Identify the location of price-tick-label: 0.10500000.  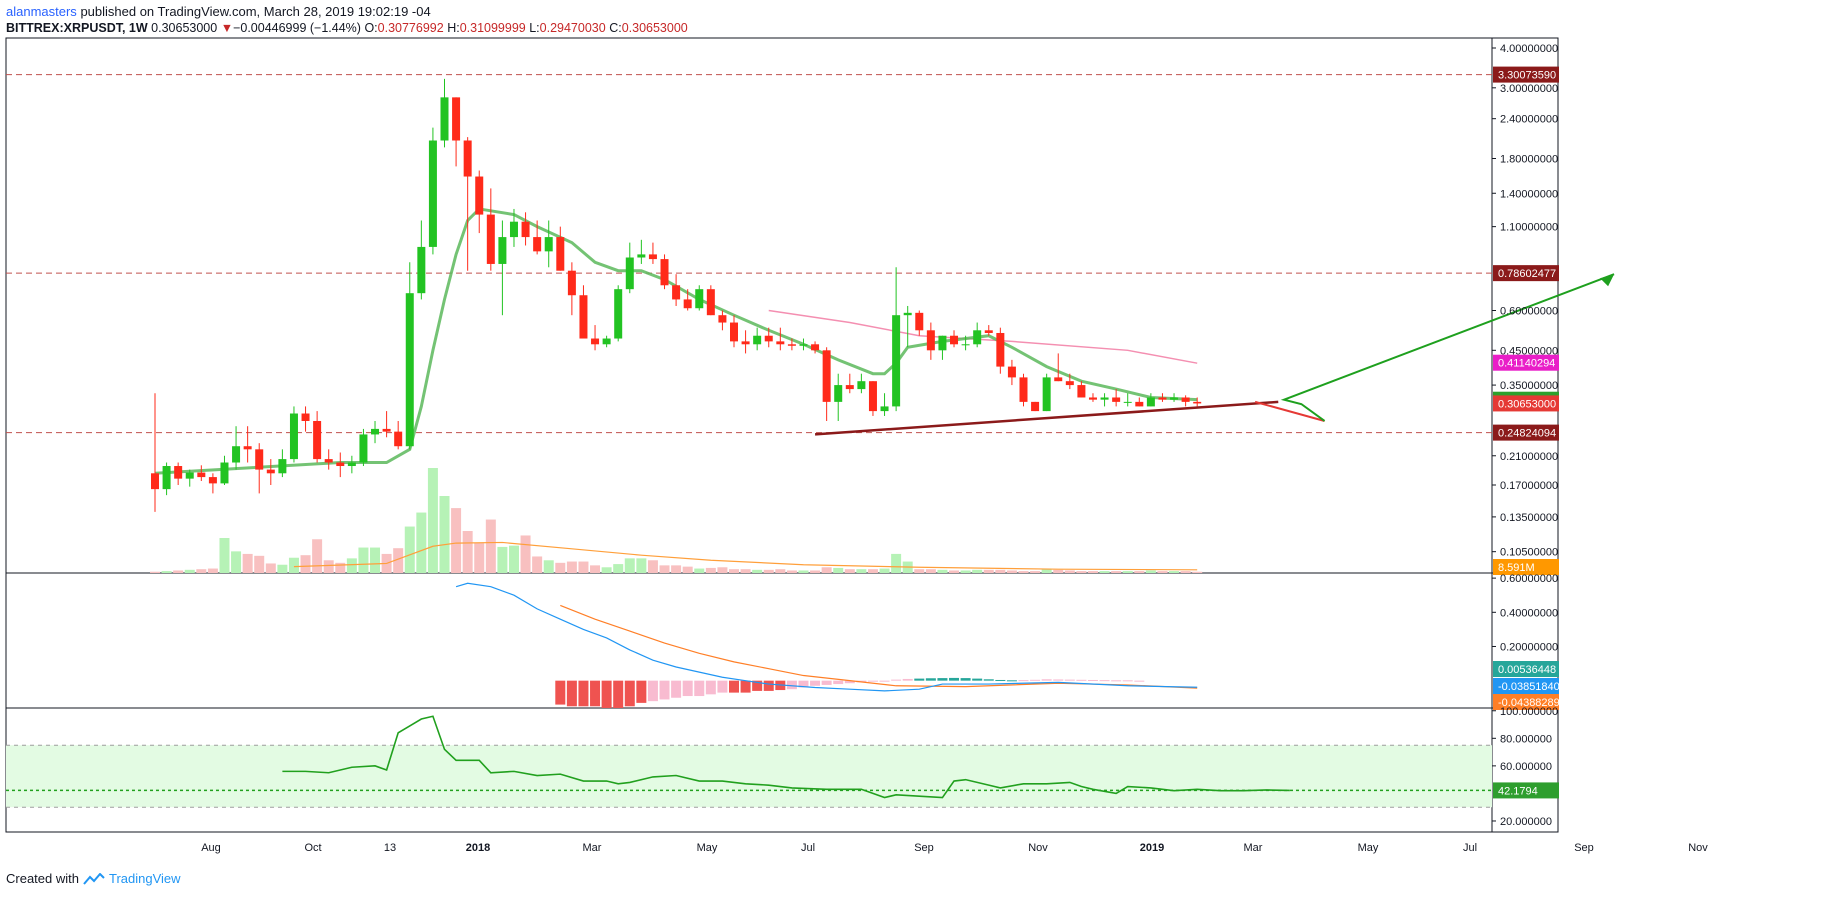
(1529, 553).